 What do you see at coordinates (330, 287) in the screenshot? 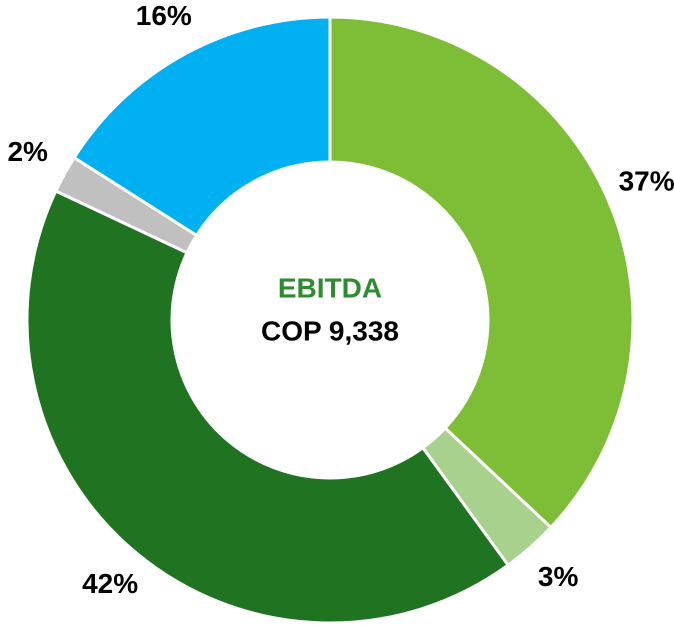
I see `center-title: EBITDA` at bounding box center [330, 287].